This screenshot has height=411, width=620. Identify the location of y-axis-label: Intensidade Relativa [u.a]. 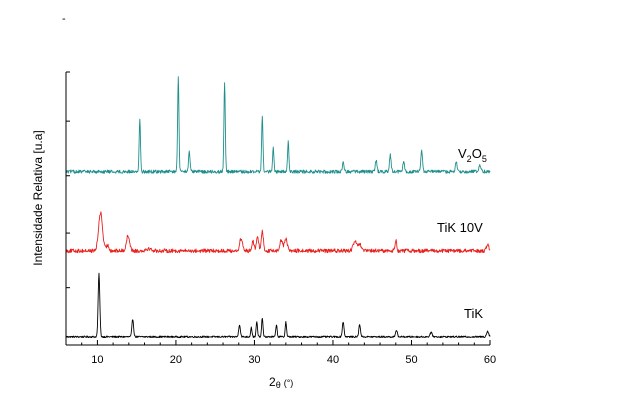
(38, 197).